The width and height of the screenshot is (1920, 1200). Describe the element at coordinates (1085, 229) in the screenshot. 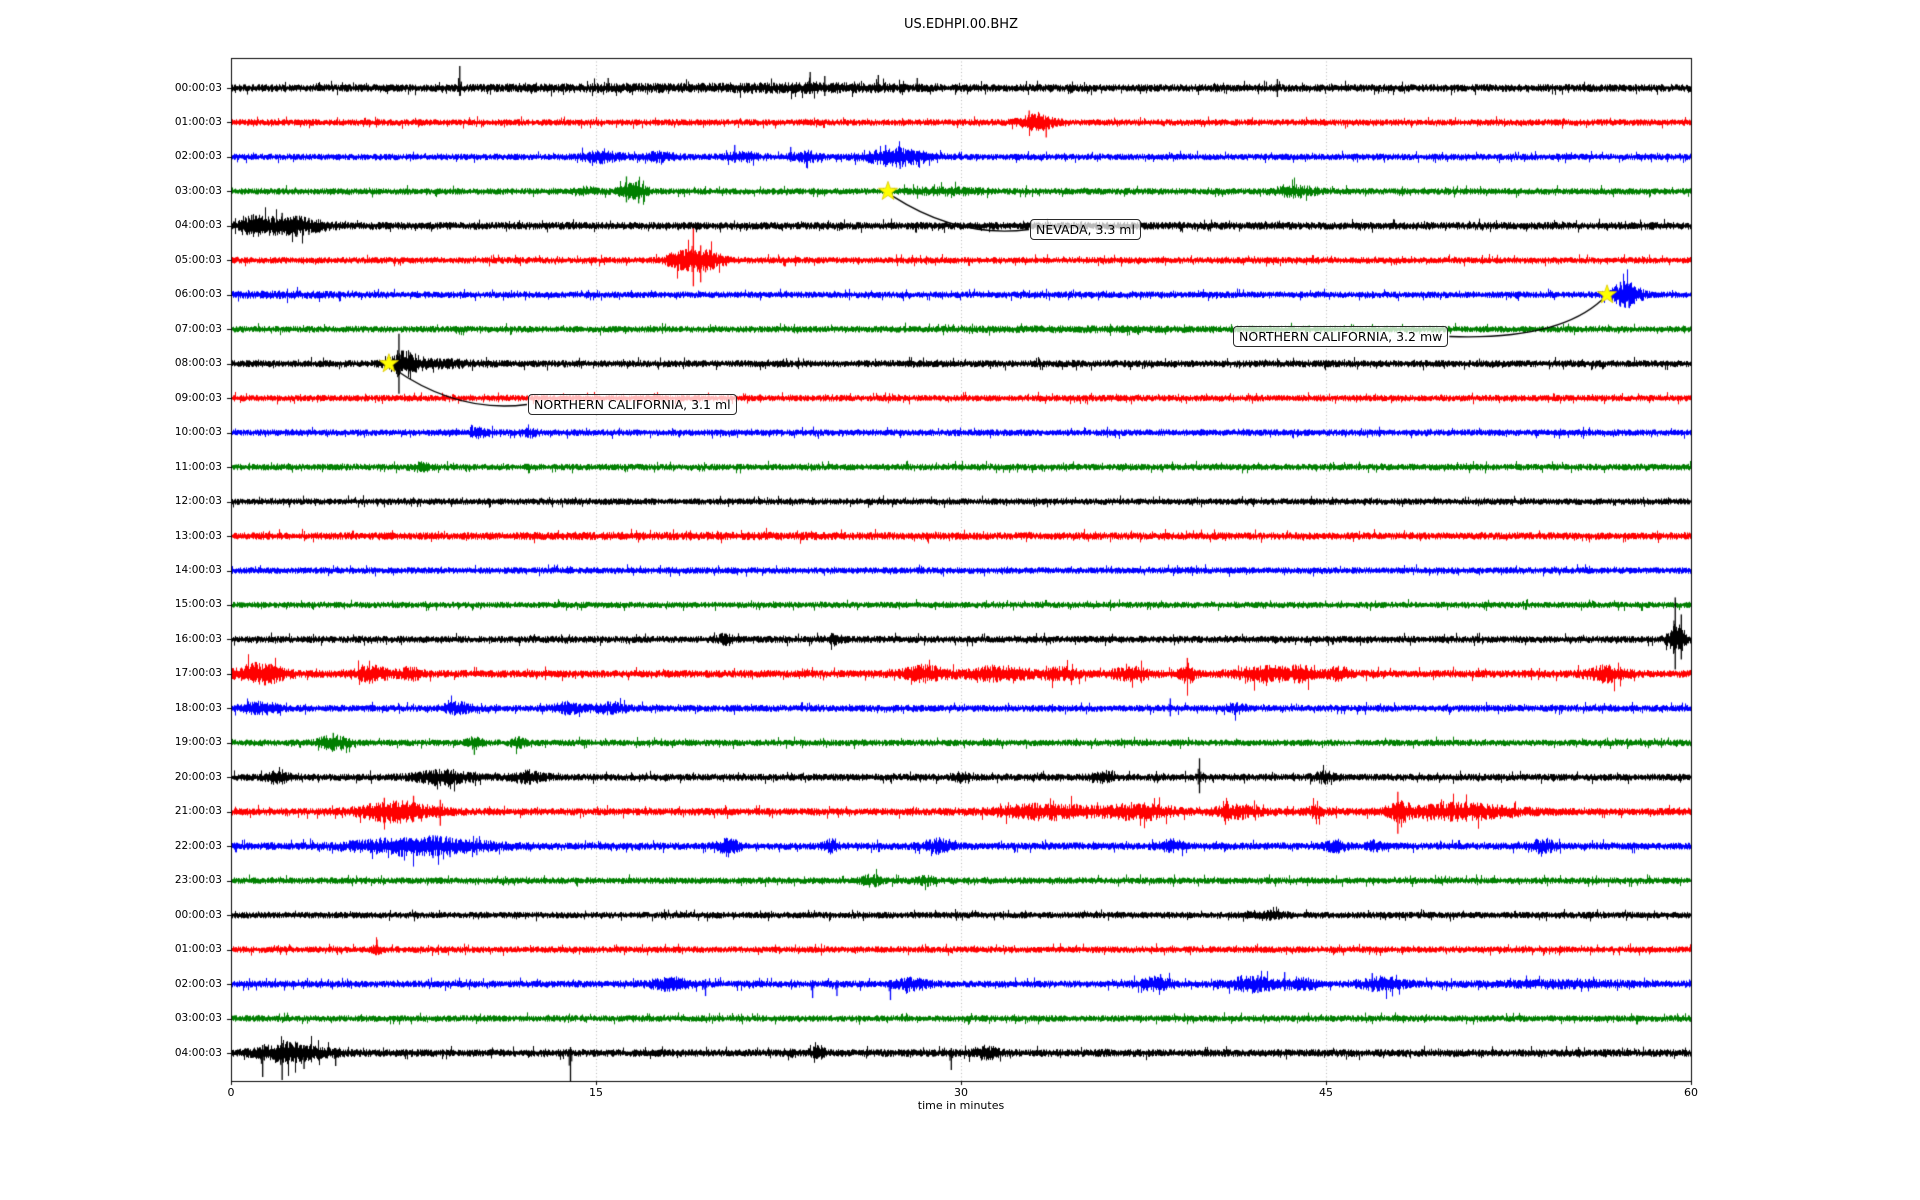

I see `event-annotation-label: NEVADA, 3.3 ml` at that location.